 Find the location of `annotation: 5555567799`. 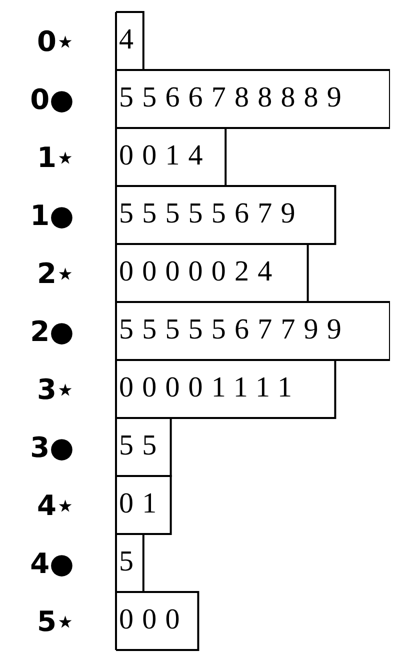

annotation: 5555567799 is located at coordinates (234, 330).